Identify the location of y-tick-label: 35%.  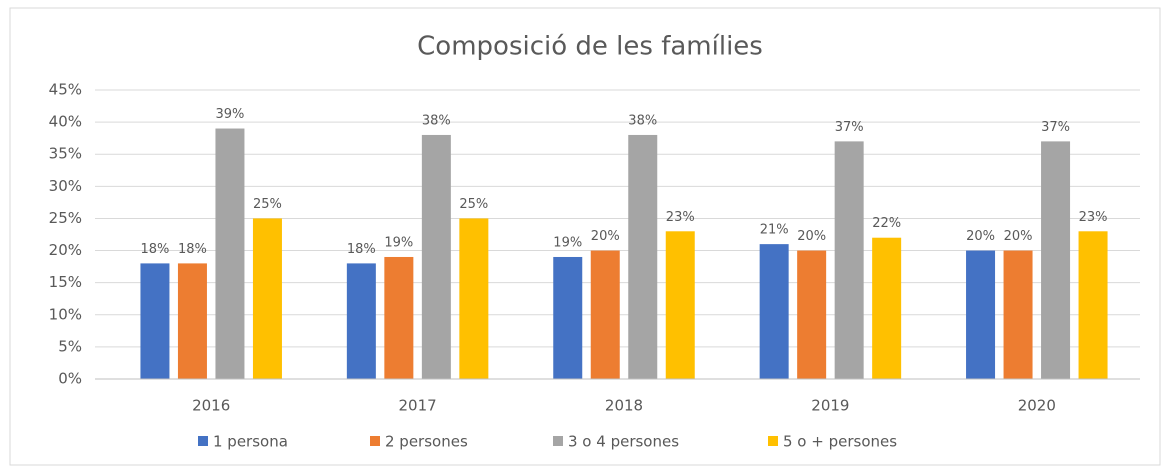
(65, 154).